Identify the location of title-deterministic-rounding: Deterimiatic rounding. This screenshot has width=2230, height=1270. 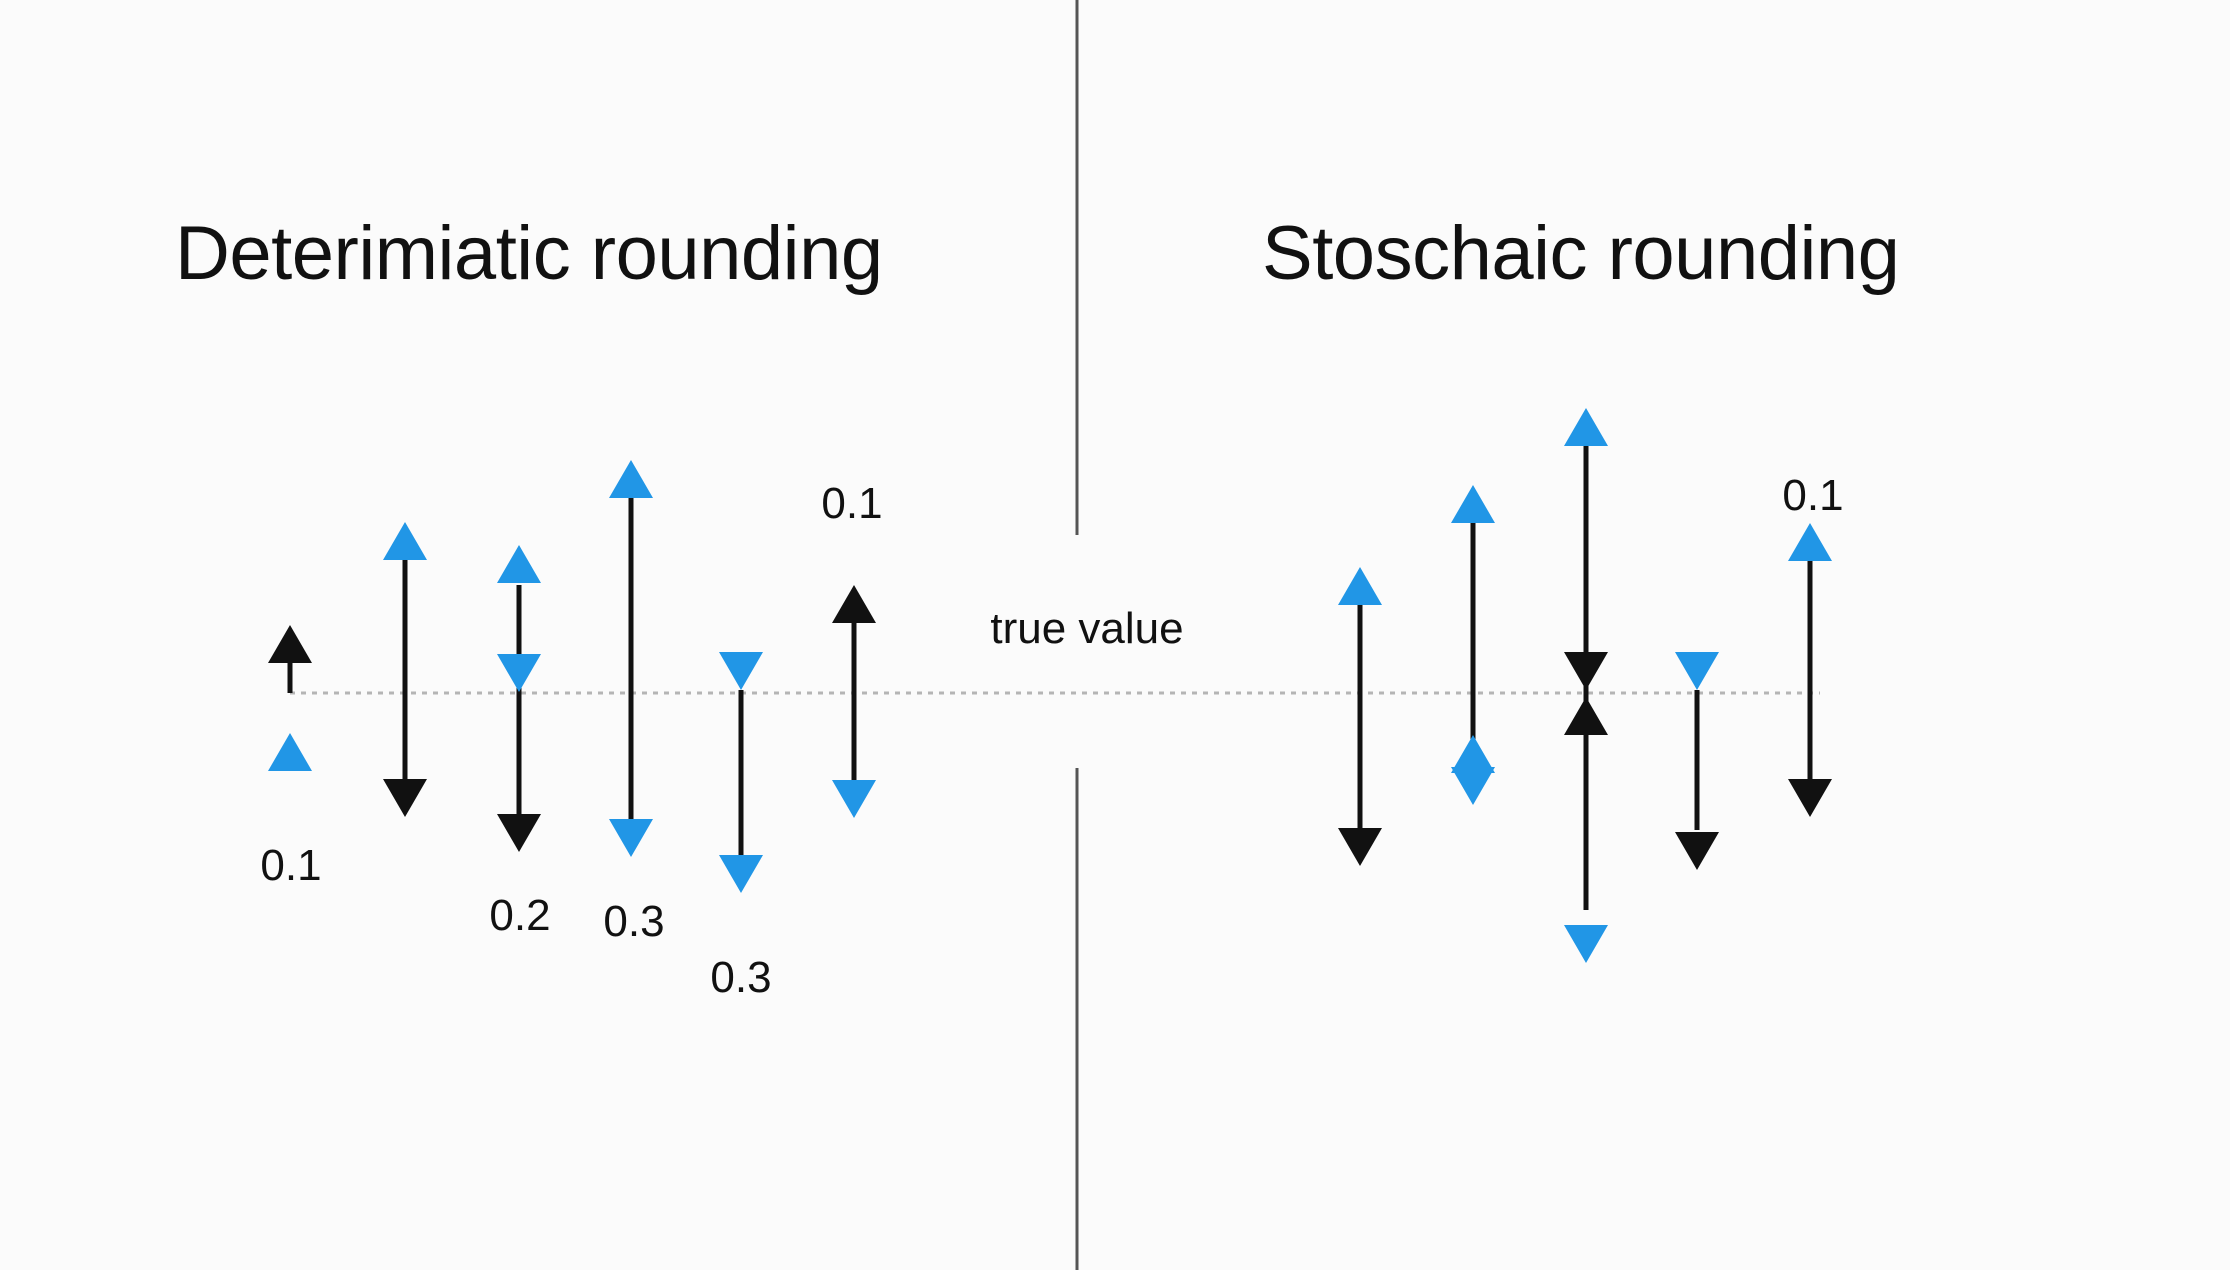
(529, 253).